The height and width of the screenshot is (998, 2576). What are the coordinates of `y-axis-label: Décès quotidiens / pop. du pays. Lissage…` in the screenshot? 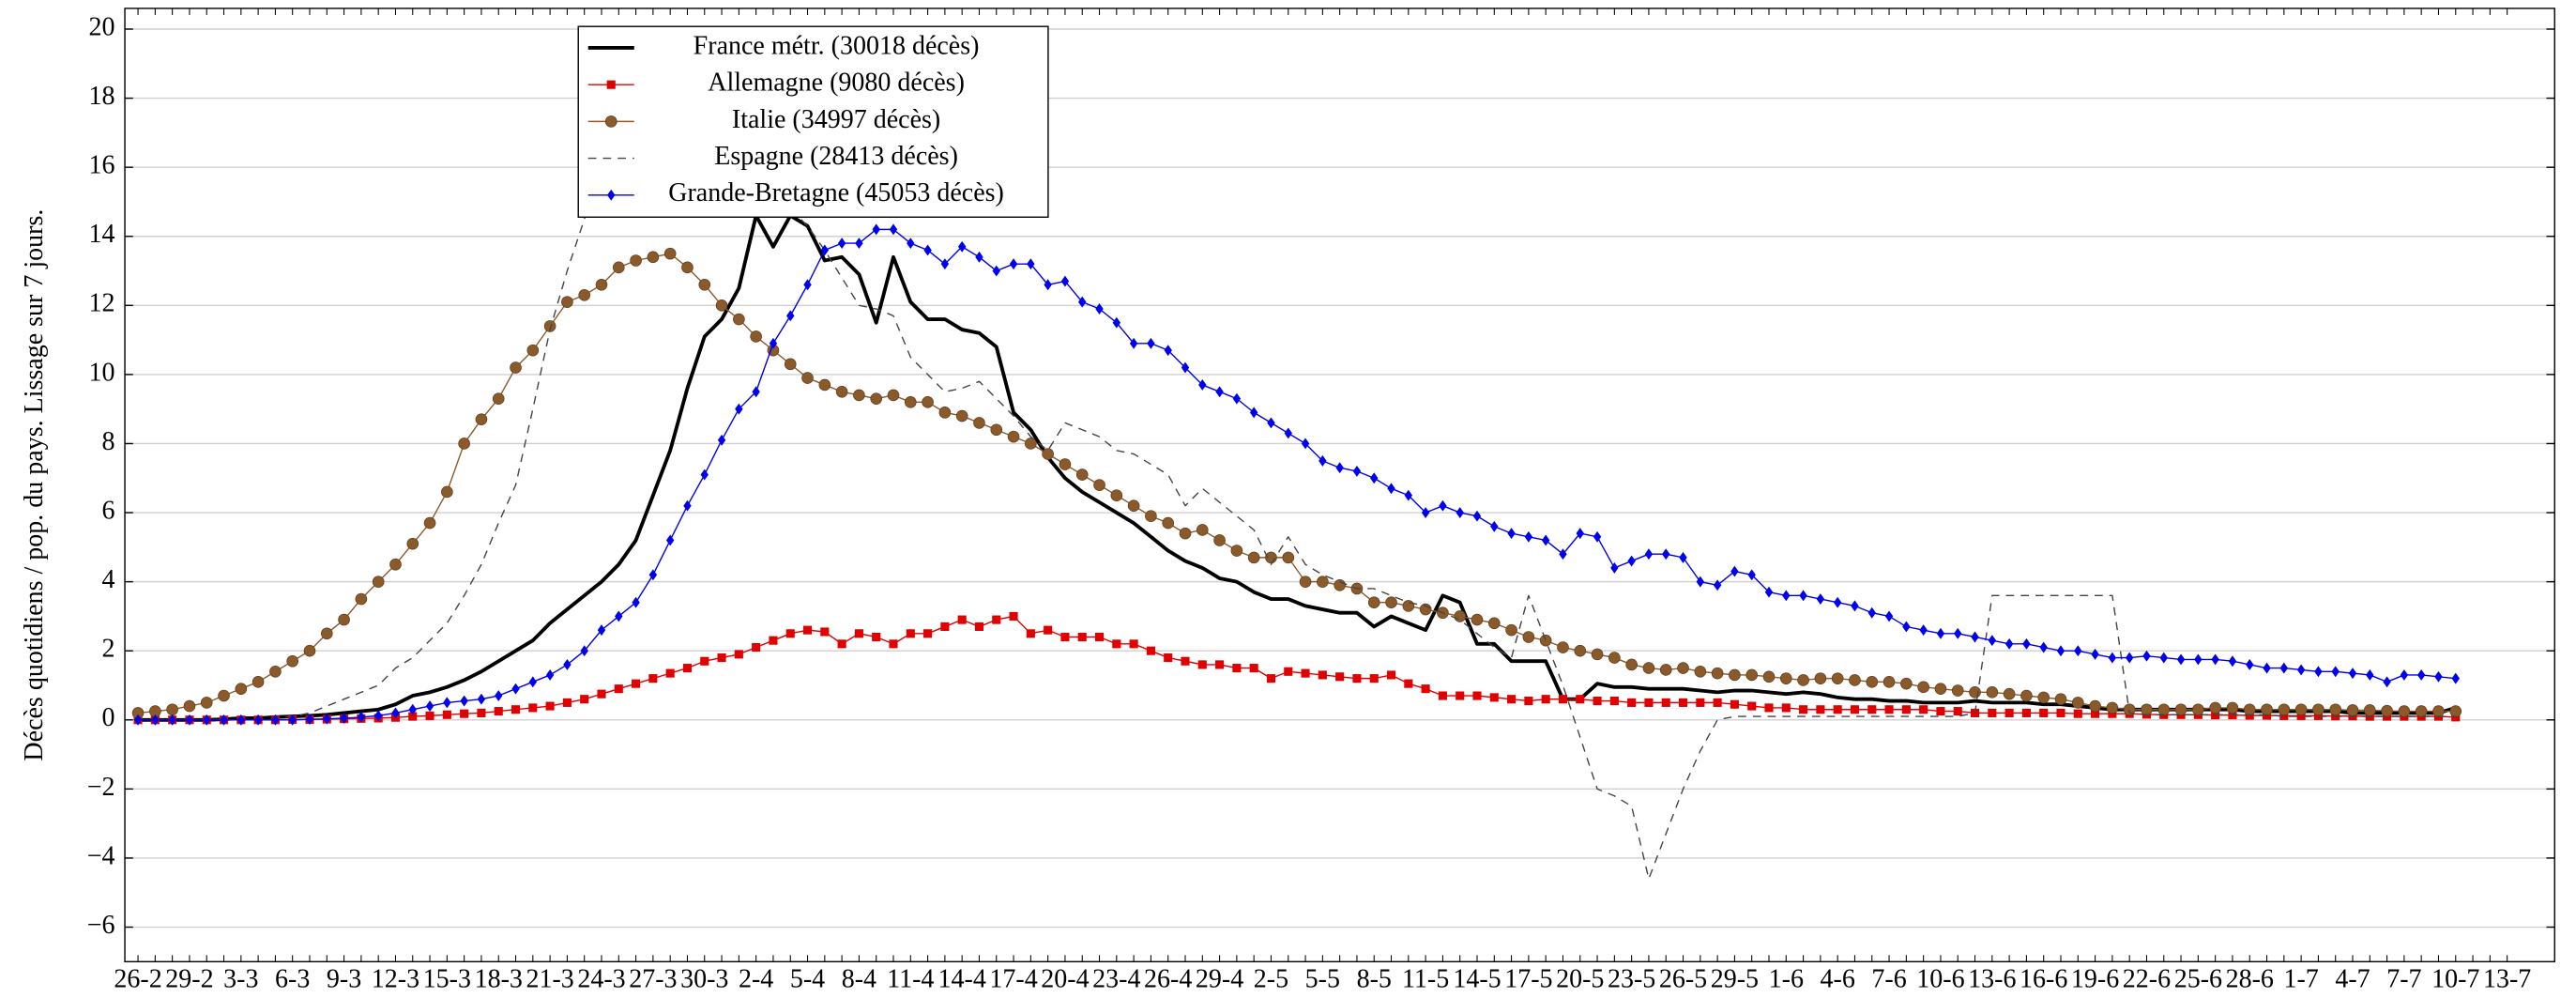 It's located at (34, 485).